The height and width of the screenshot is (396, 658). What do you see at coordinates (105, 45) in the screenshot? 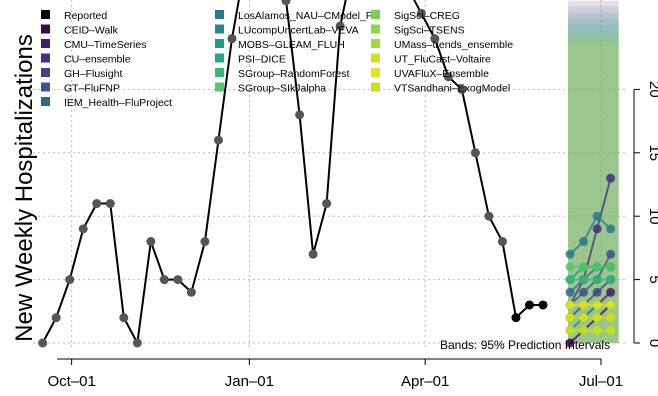
I see `legend-label-2: CMU–TimeSeries` at bounding box center [105, 45].